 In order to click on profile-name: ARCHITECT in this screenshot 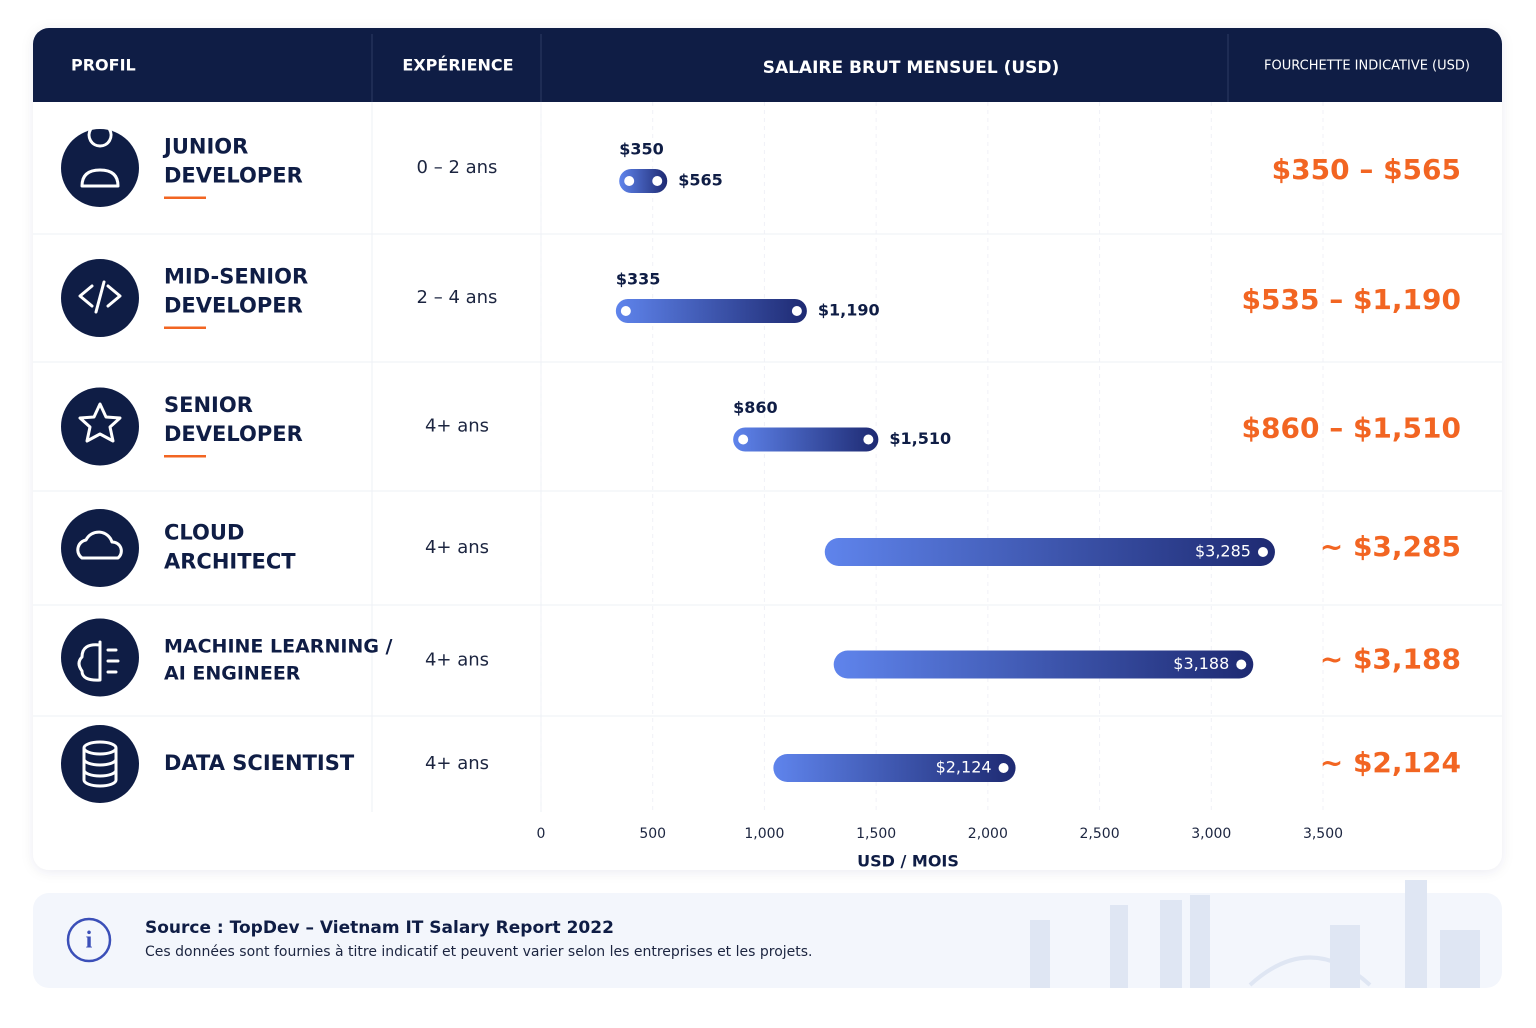, I will do `click(230, 562)`.